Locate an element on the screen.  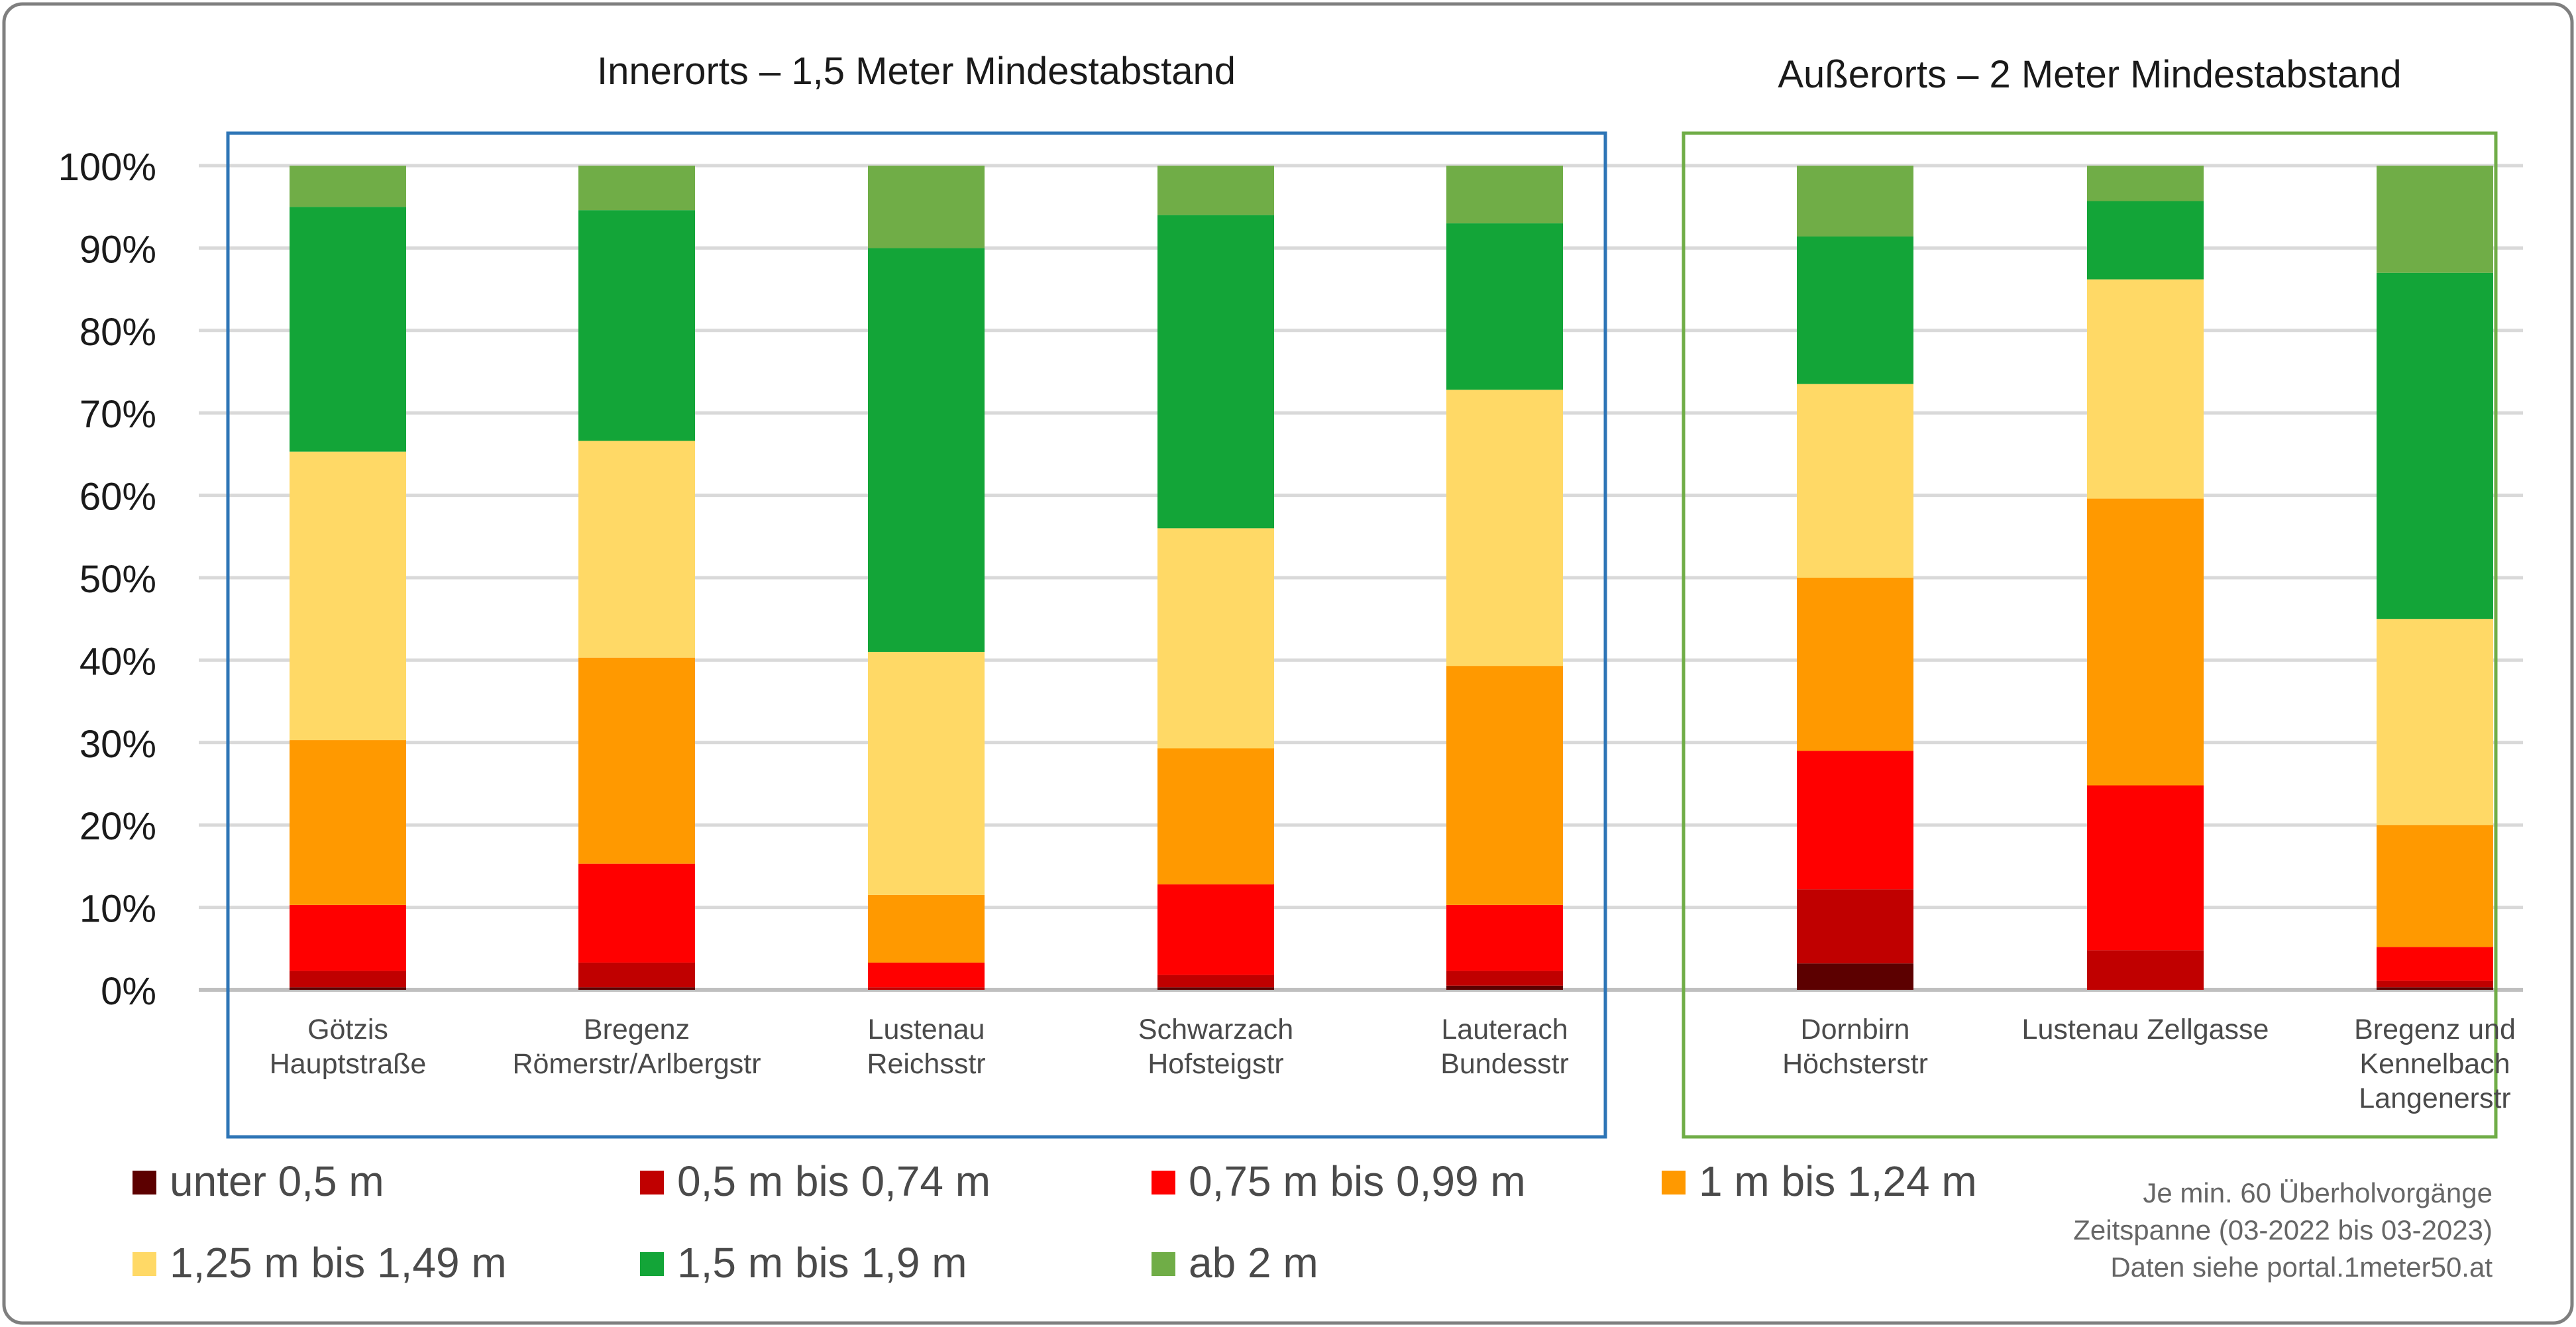
x-tick-label: Lustenau Reichsstr is located at coordinates (926, 1047).